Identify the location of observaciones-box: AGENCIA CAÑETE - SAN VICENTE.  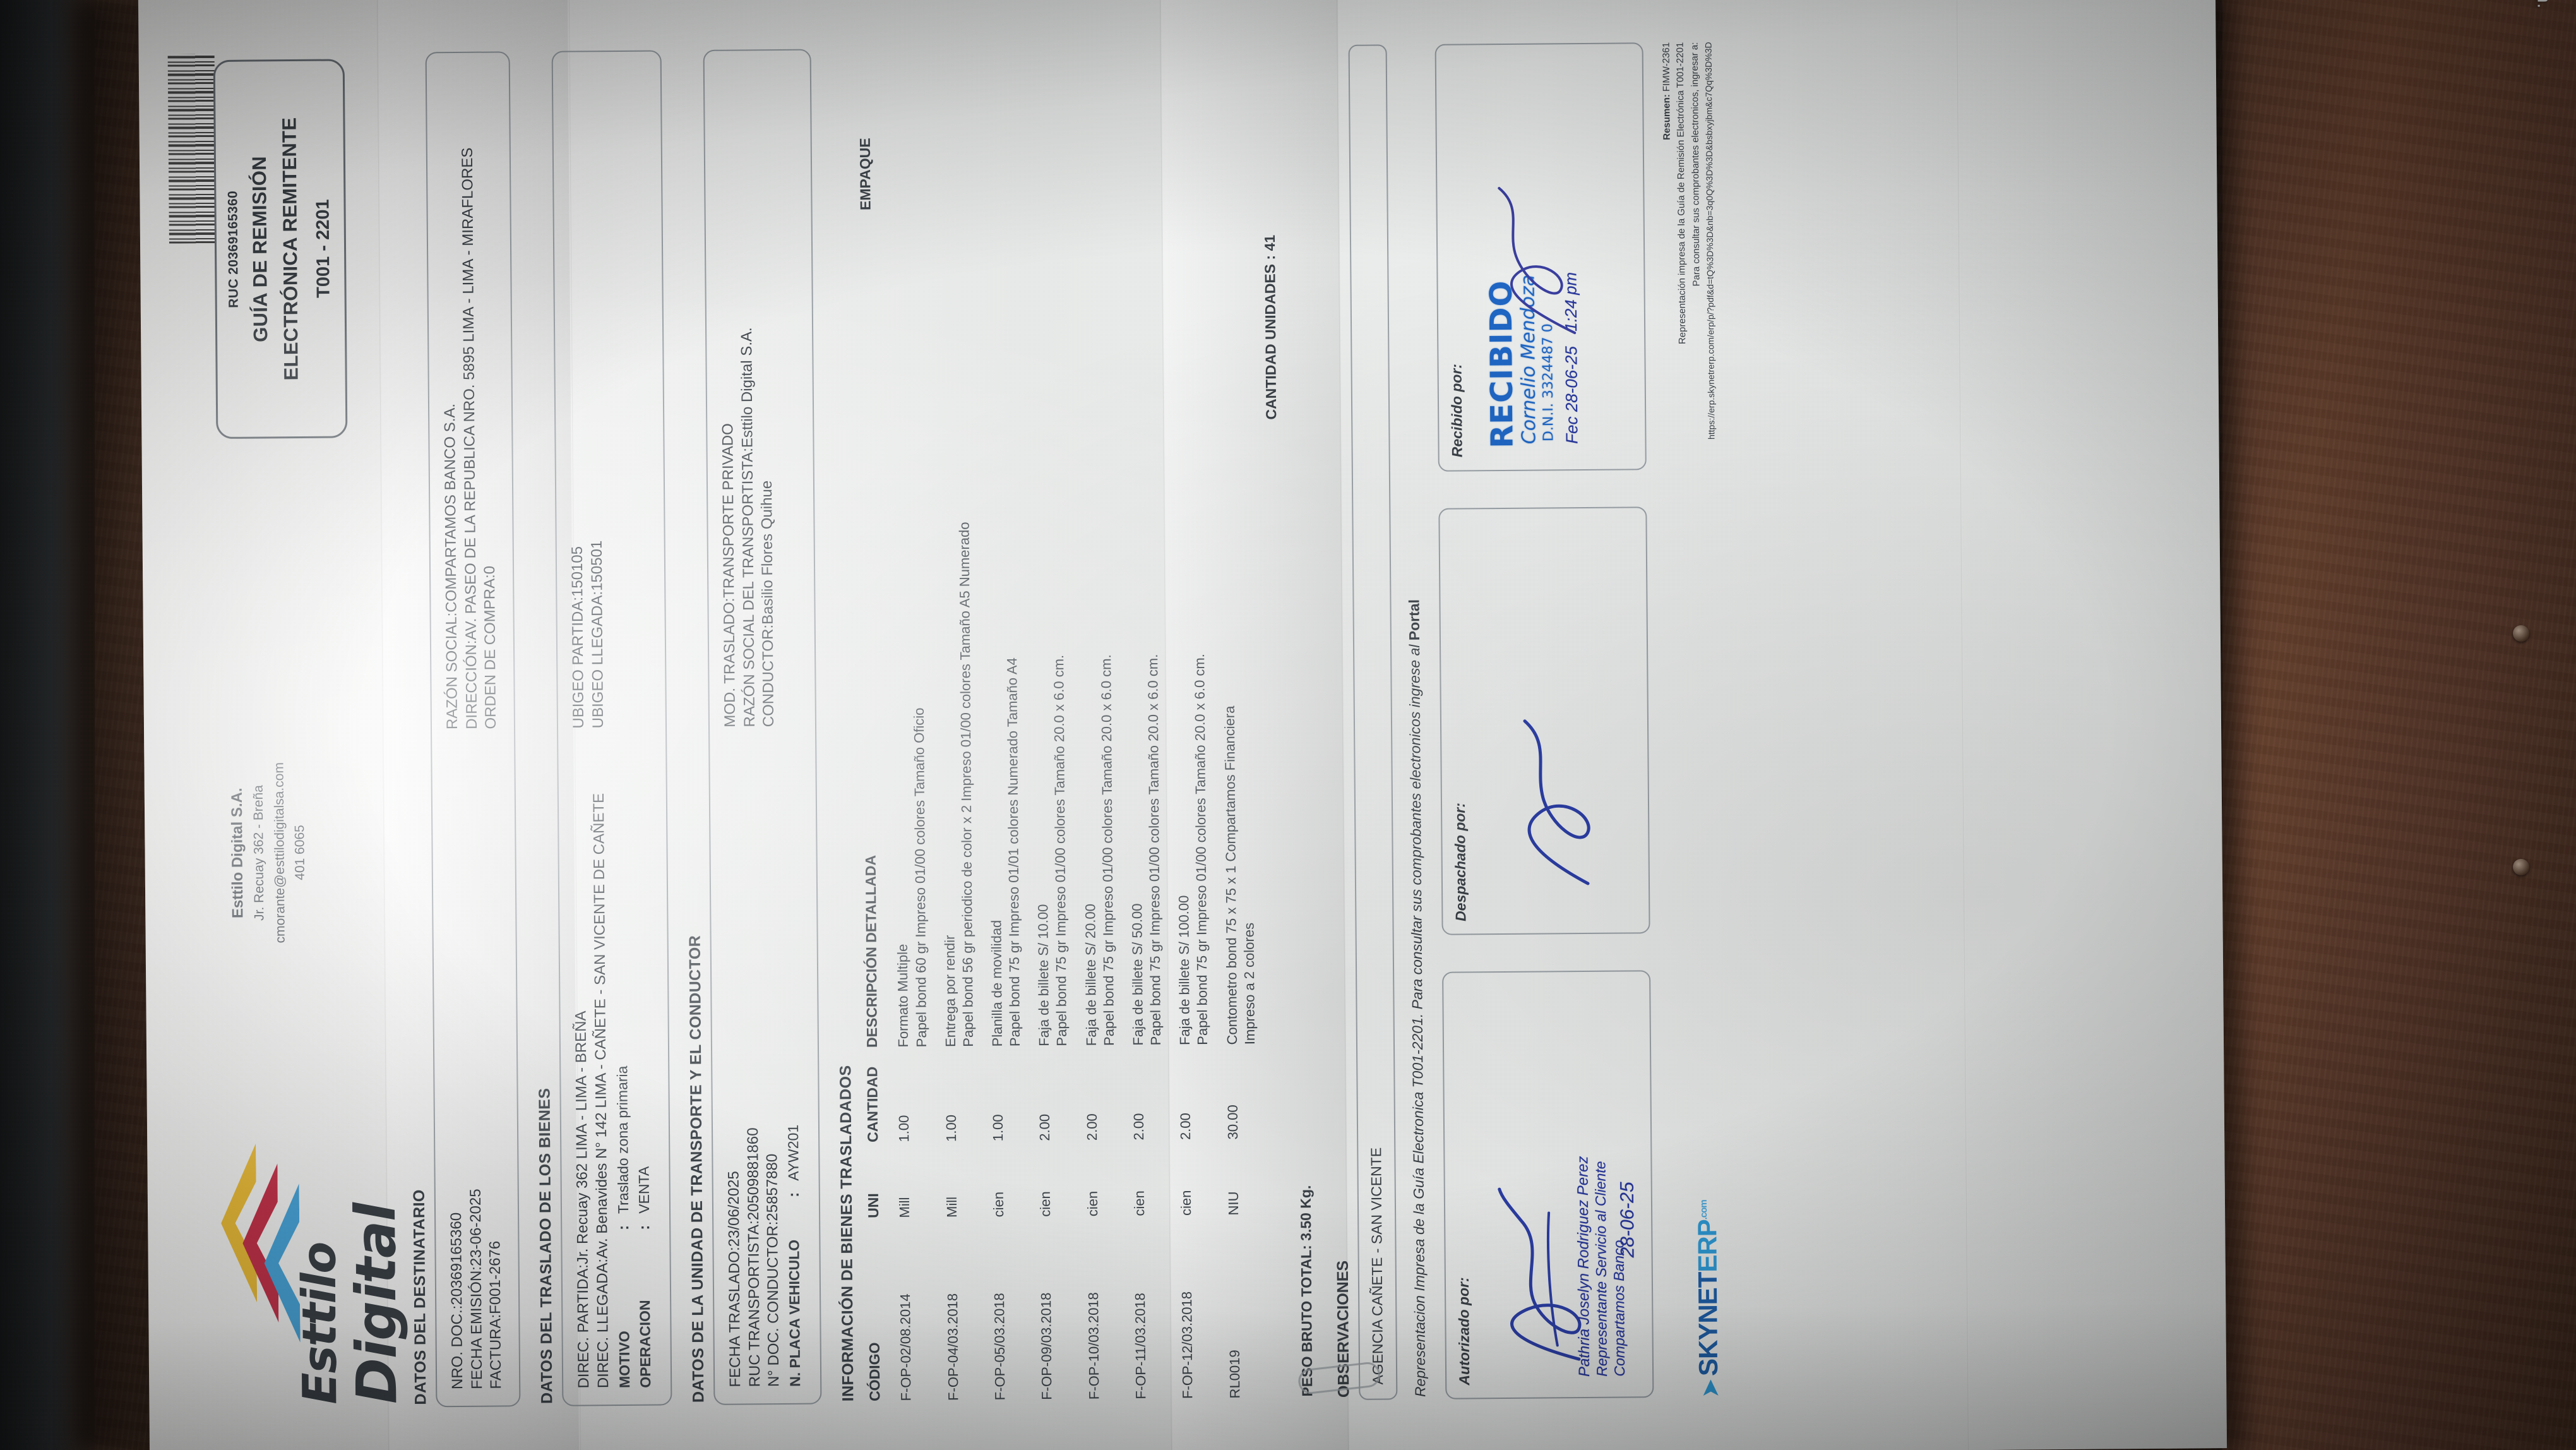
(1373, 722).